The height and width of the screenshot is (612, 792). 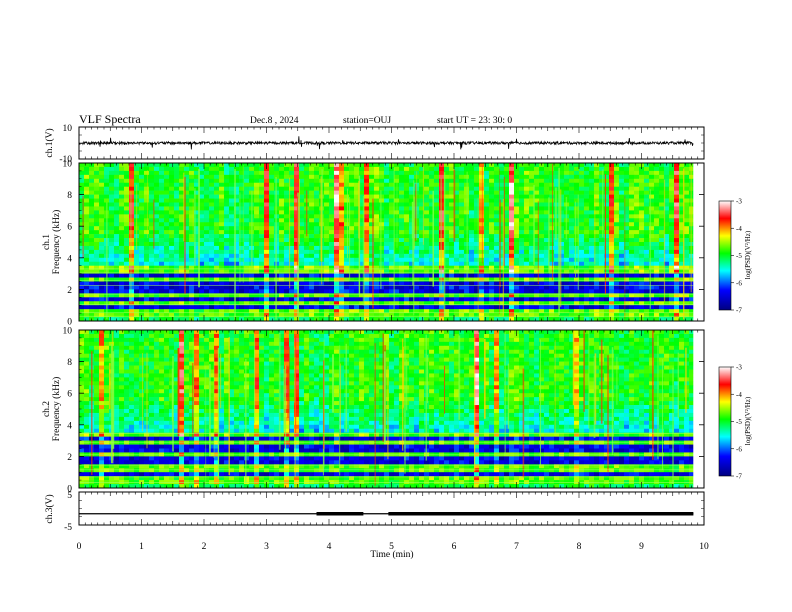 What do you see at coordinates (474, 121) in the screenshot?
I see `start-ut-label: start UT = 23: 30: 0` at bounding box center [474, 121].